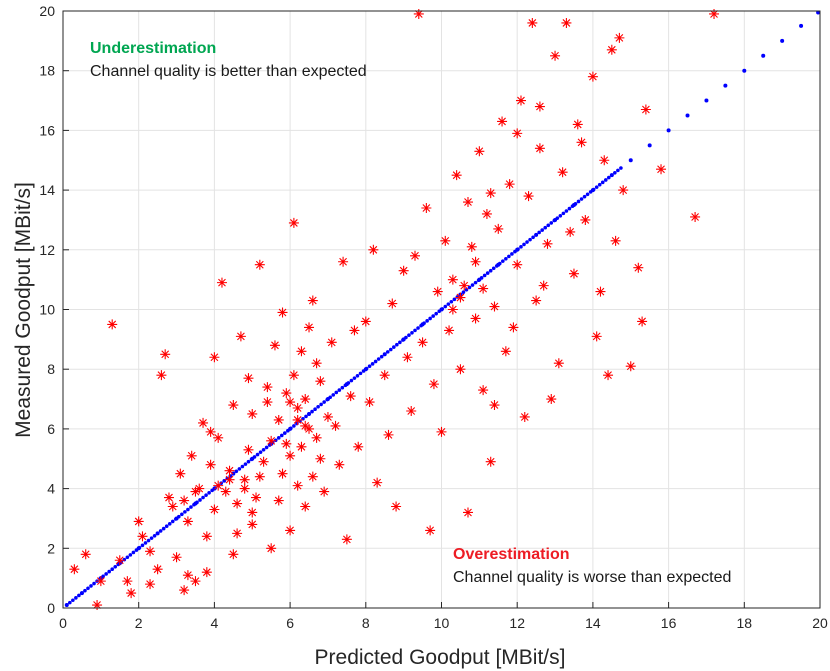  I want to click on y-tick-label: 14, so click(47, 190).